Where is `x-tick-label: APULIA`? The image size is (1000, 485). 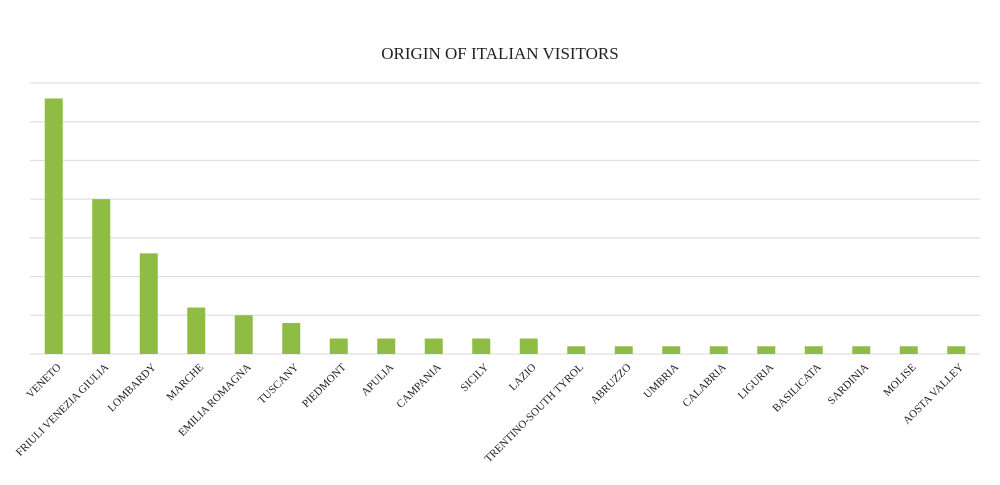 x-tick-label: APULIA is located at coordinates (377, 379).